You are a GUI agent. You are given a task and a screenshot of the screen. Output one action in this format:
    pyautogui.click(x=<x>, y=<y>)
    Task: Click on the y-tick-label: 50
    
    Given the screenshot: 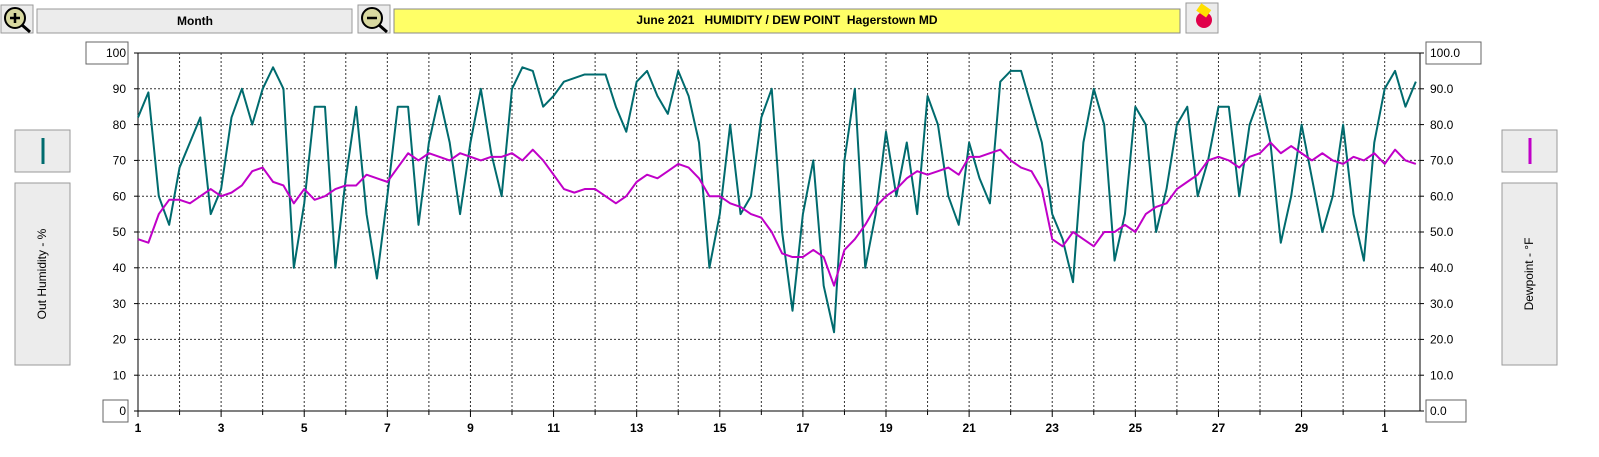 What is the action you would take?
    pyautogui.click(x=120, y=232)
    